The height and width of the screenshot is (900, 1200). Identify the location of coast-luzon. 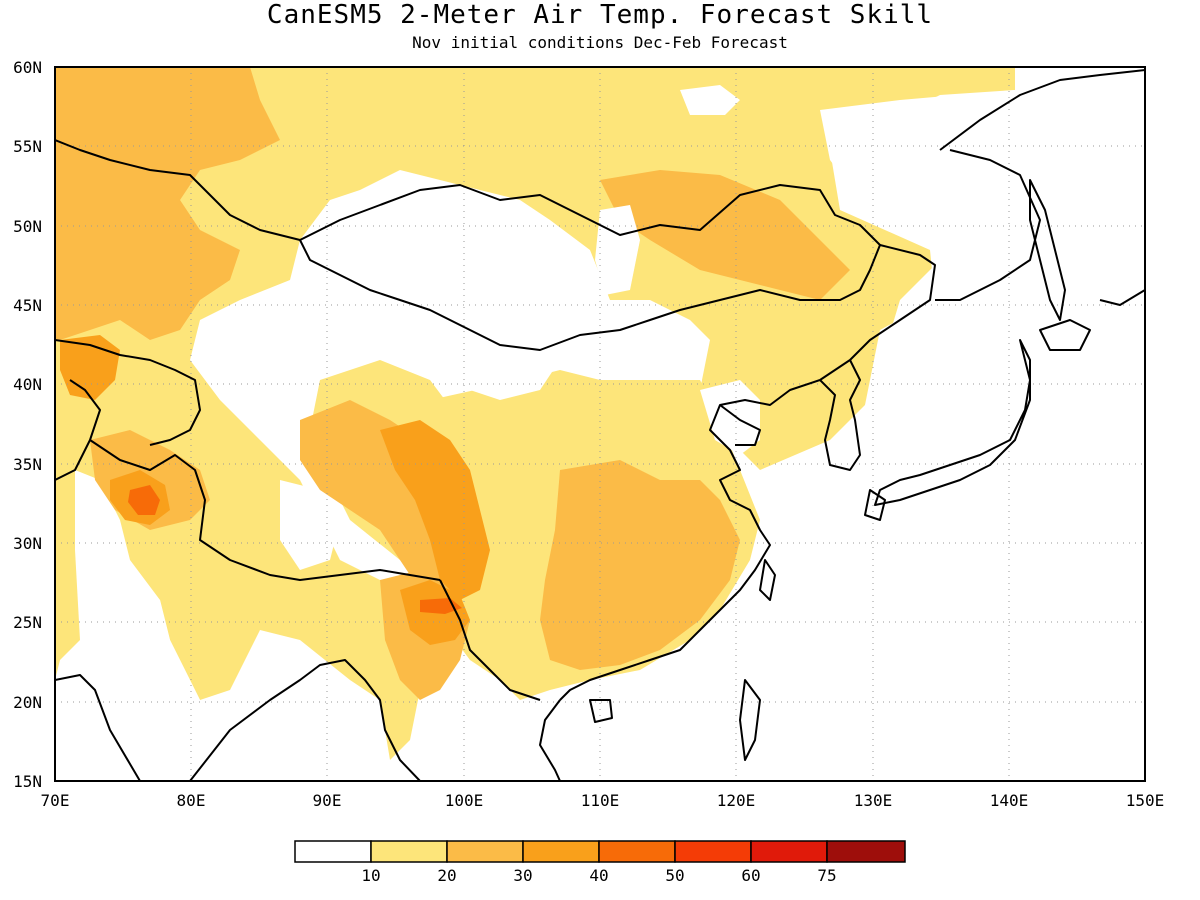
(750, 720).